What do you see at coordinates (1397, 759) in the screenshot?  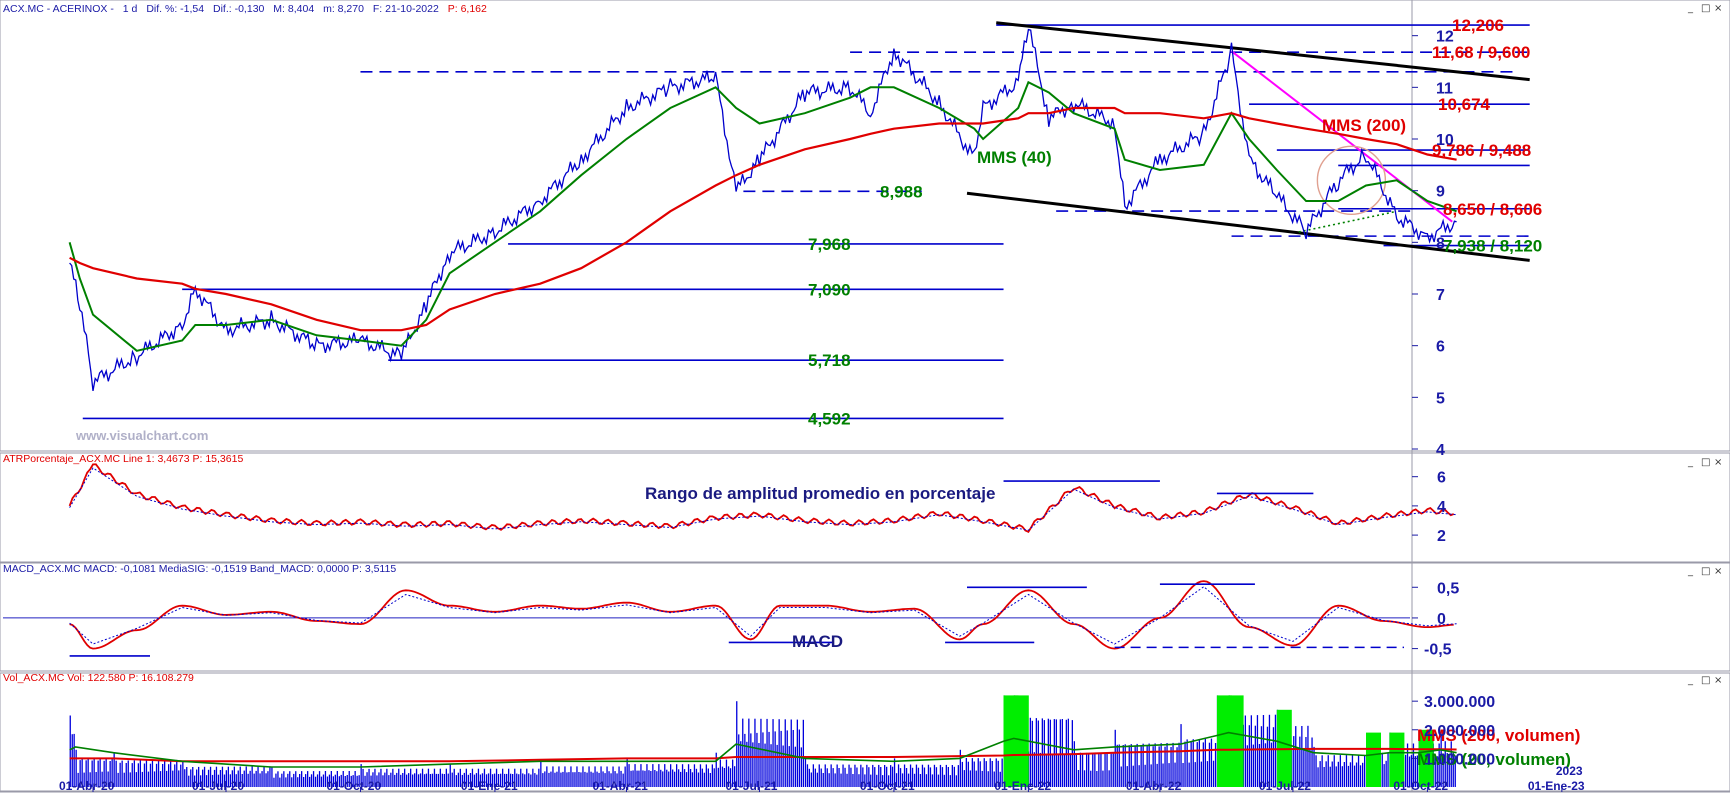 I see `volume-bar-highlight` at bounding box center [1397, 759].